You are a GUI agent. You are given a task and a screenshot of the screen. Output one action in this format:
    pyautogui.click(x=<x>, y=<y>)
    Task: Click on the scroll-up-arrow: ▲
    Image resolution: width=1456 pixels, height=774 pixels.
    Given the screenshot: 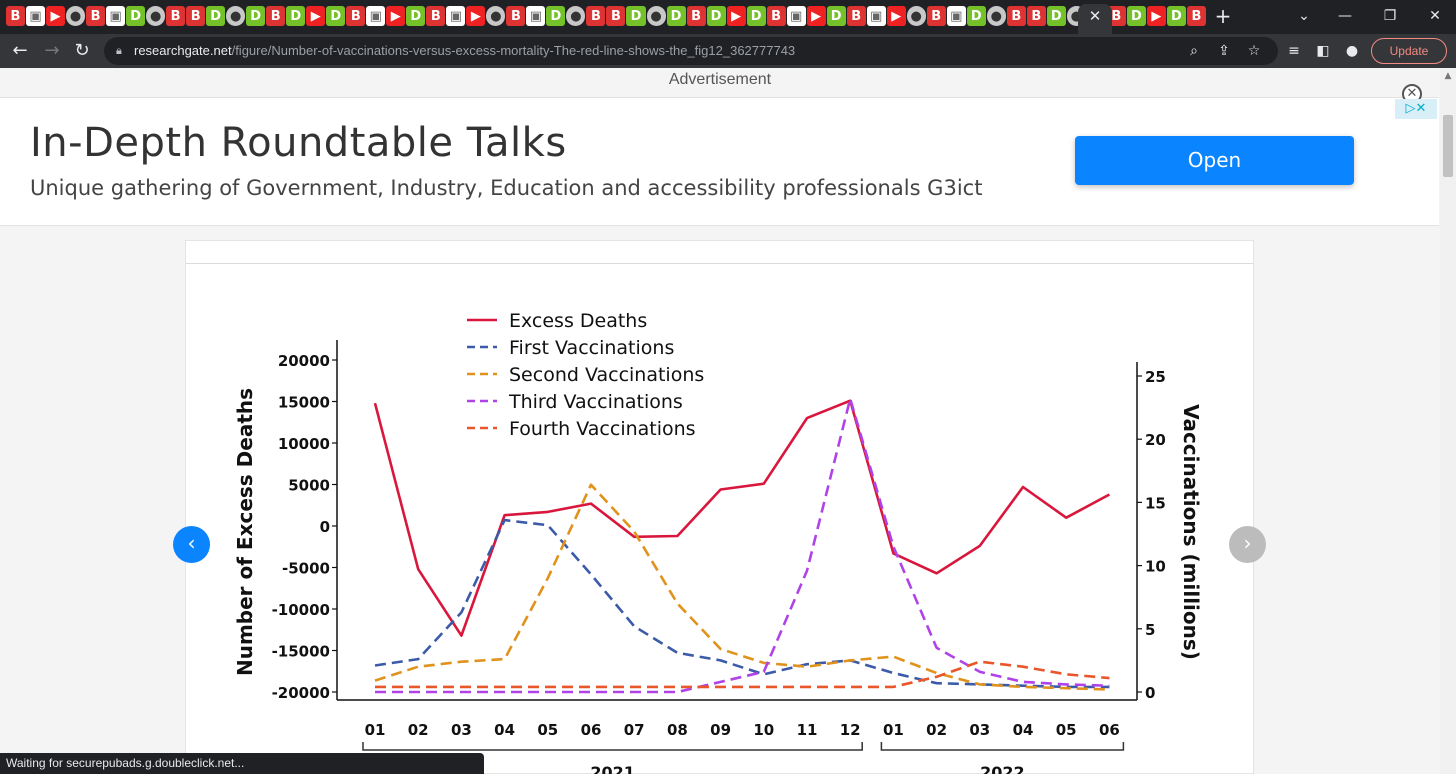 What is the action you would take?
    pyautogui.click(x=1448, y=76)
    